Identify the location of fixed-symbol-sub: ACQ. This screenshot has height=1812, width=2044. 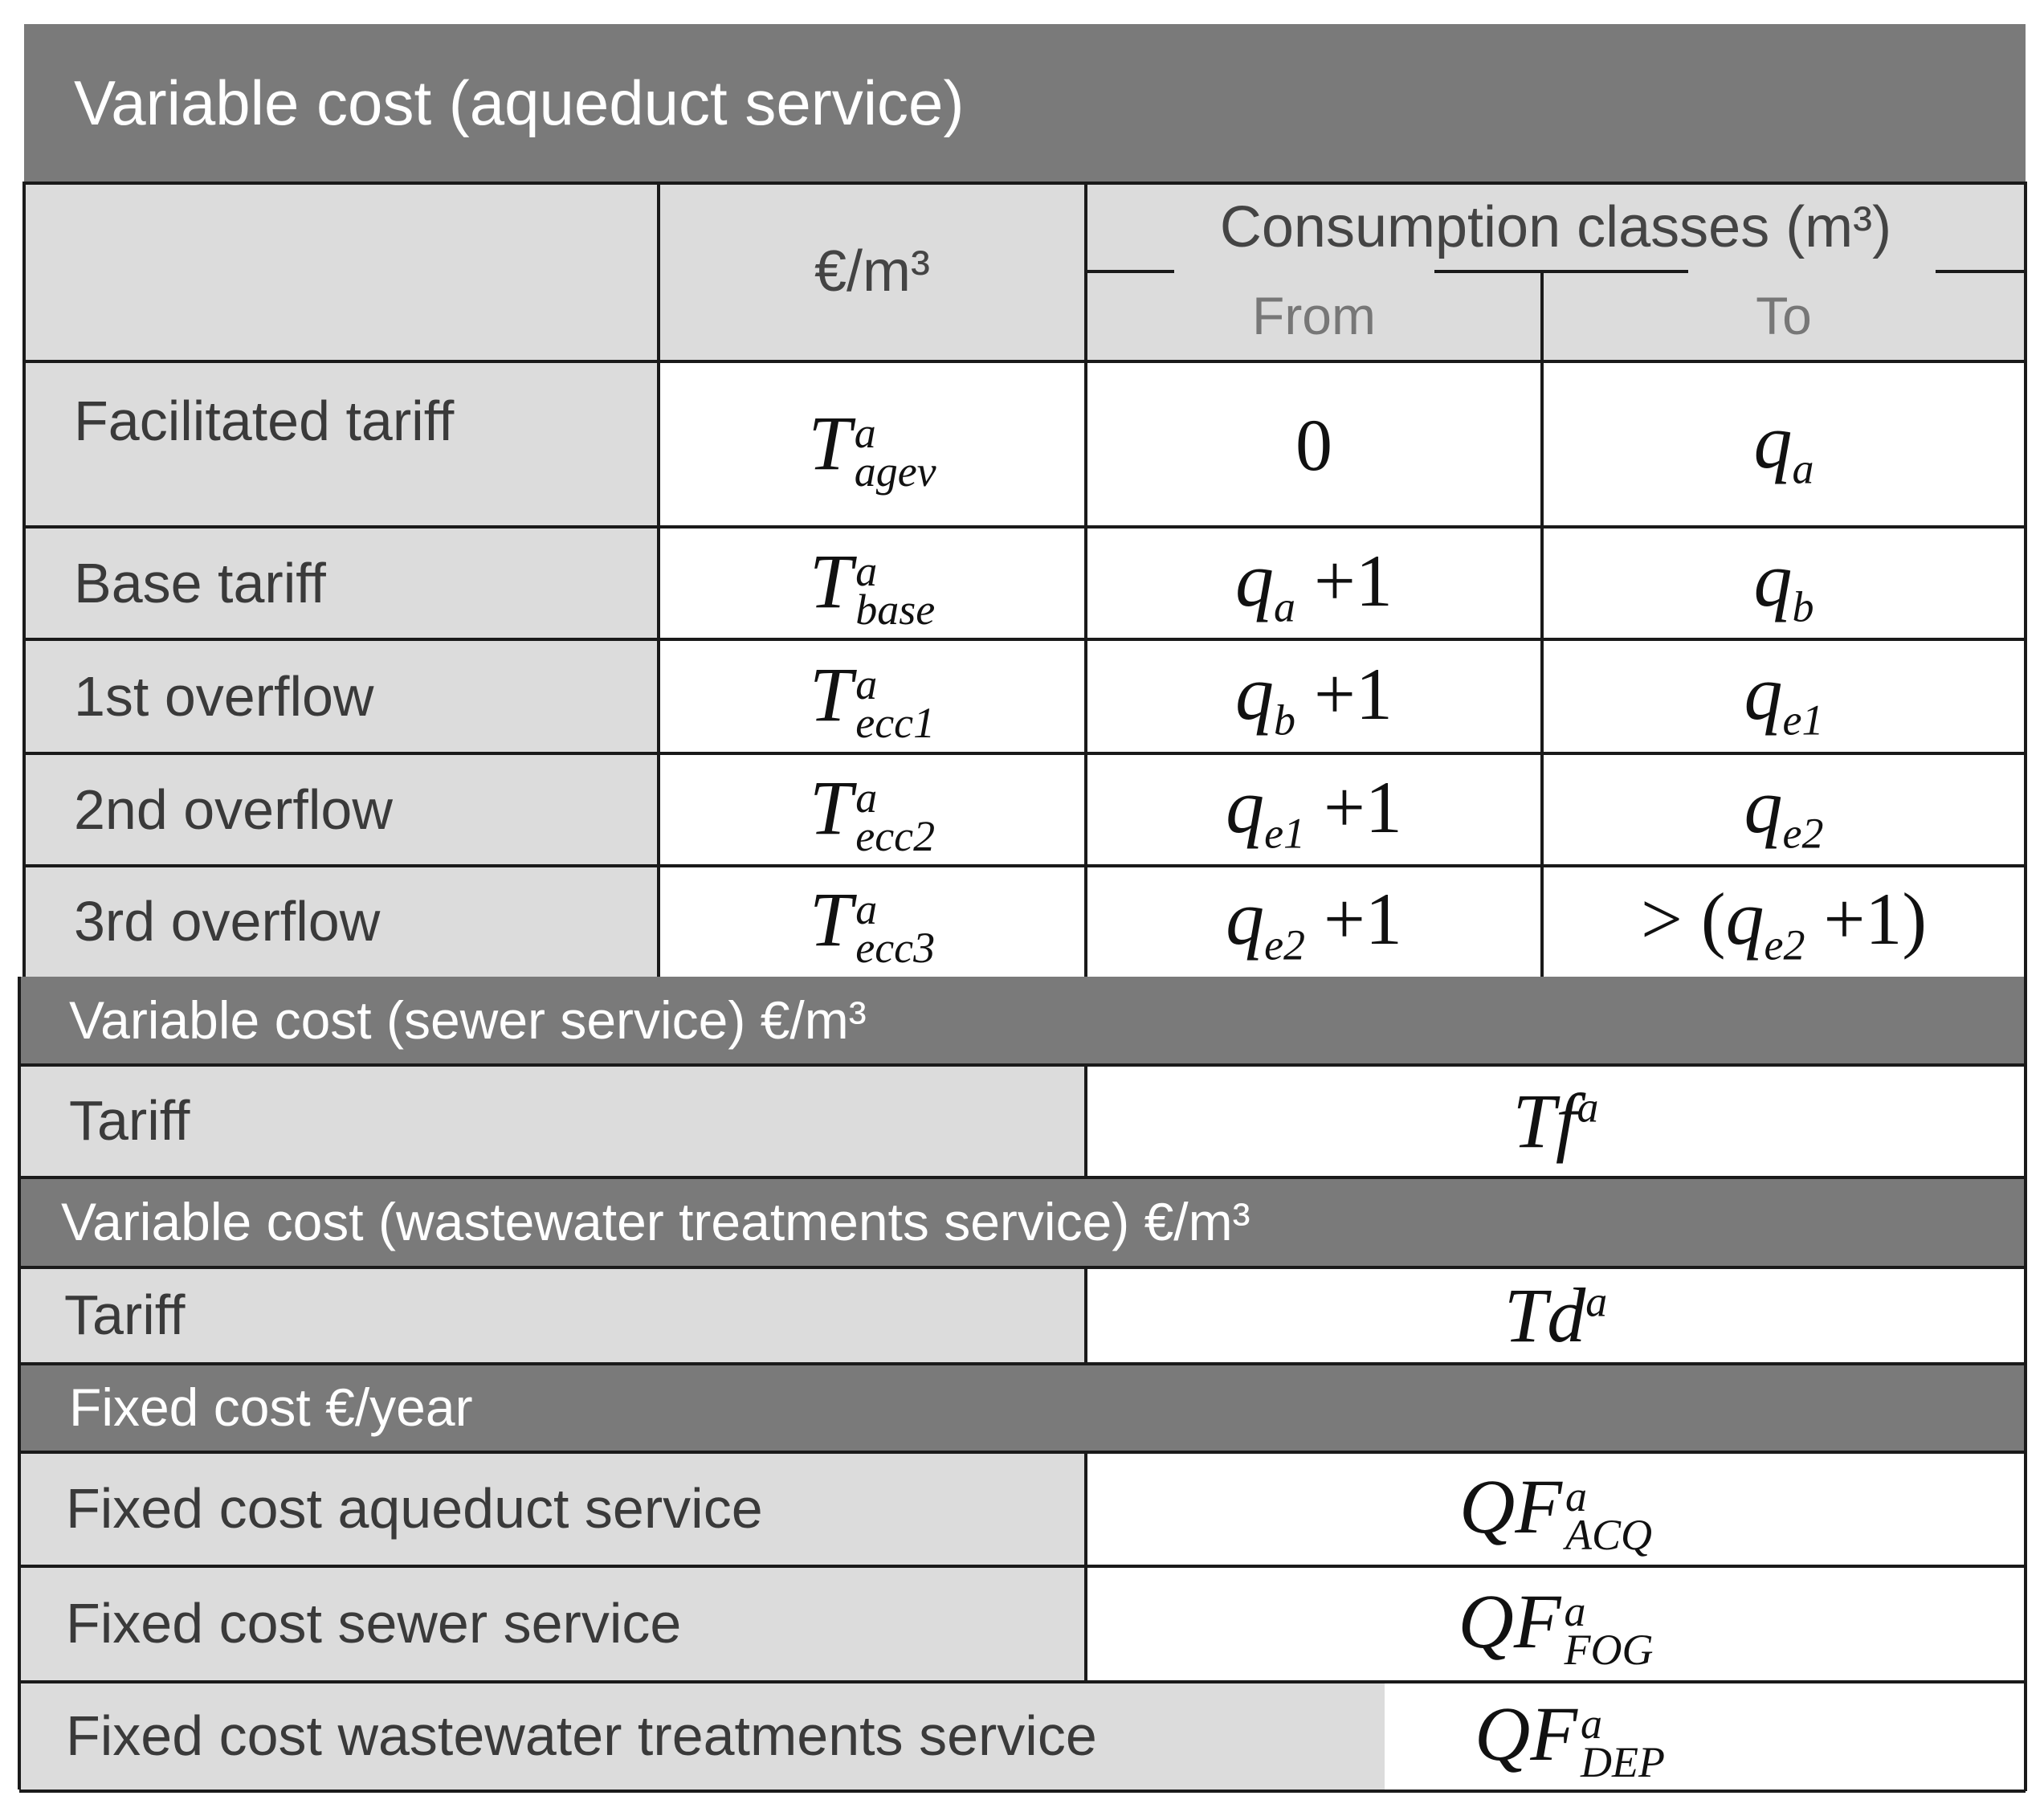
(1608, 1535).